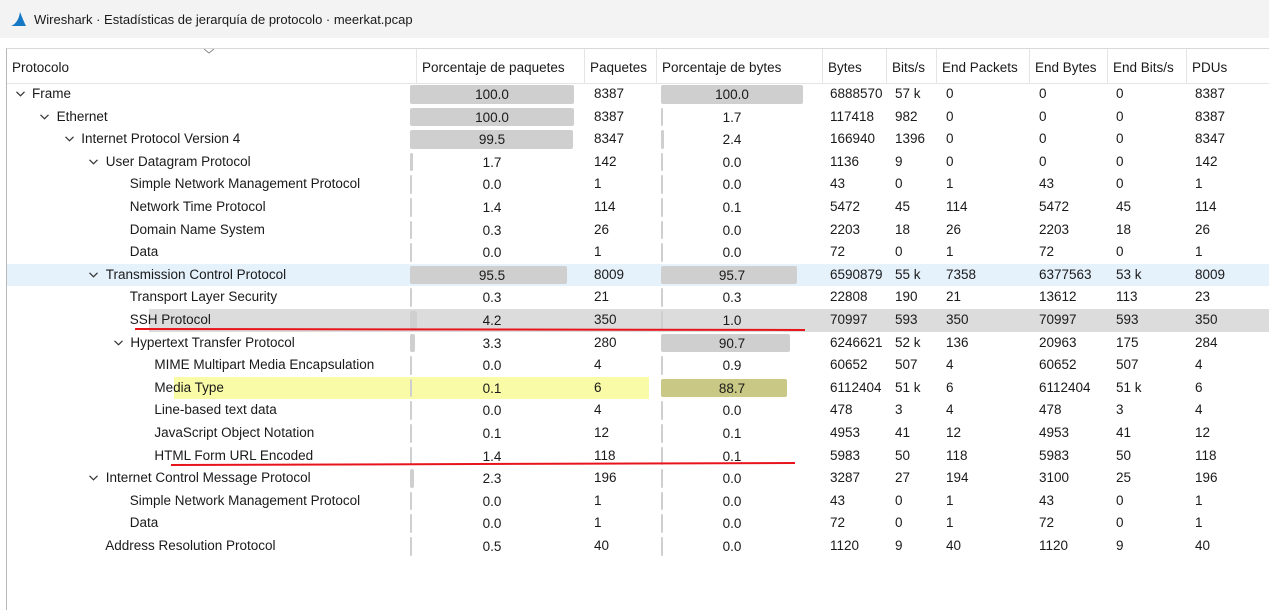  What do you see at coordinates (838, 252) in the screenshot?
I see `bytes-value: 72` at bounding box center [838, 252].